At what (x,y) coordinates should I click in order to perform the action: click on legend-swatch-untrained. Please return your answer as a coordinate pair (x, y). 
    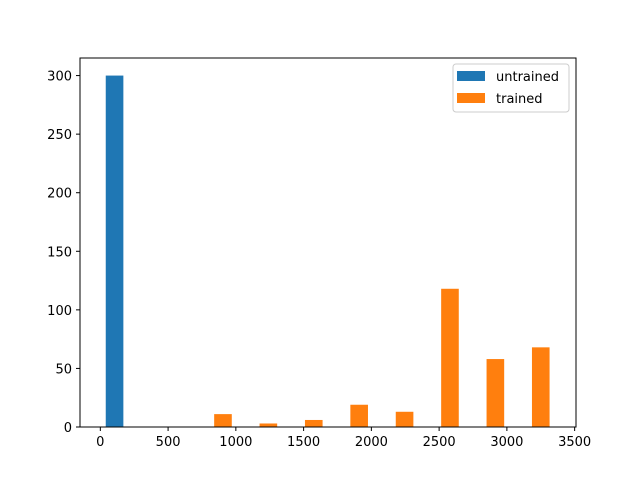
    Looking at the image, I should click on (471, 76).